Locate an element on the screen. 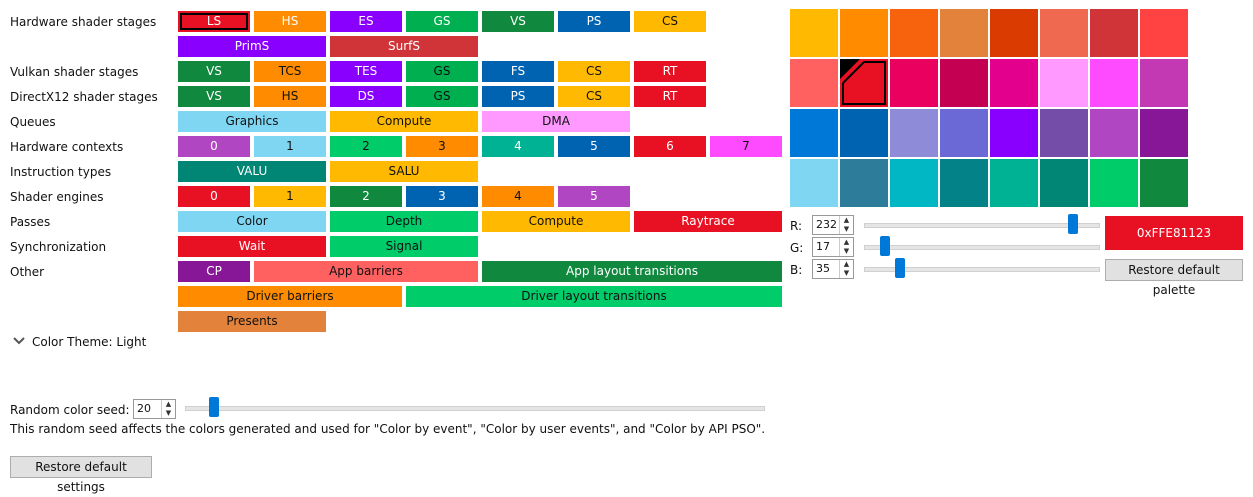 This screenshot has height=497, width=1253. random-seed-spinbox: 20 ▲ ▼ is located at coordinates (154, 409).